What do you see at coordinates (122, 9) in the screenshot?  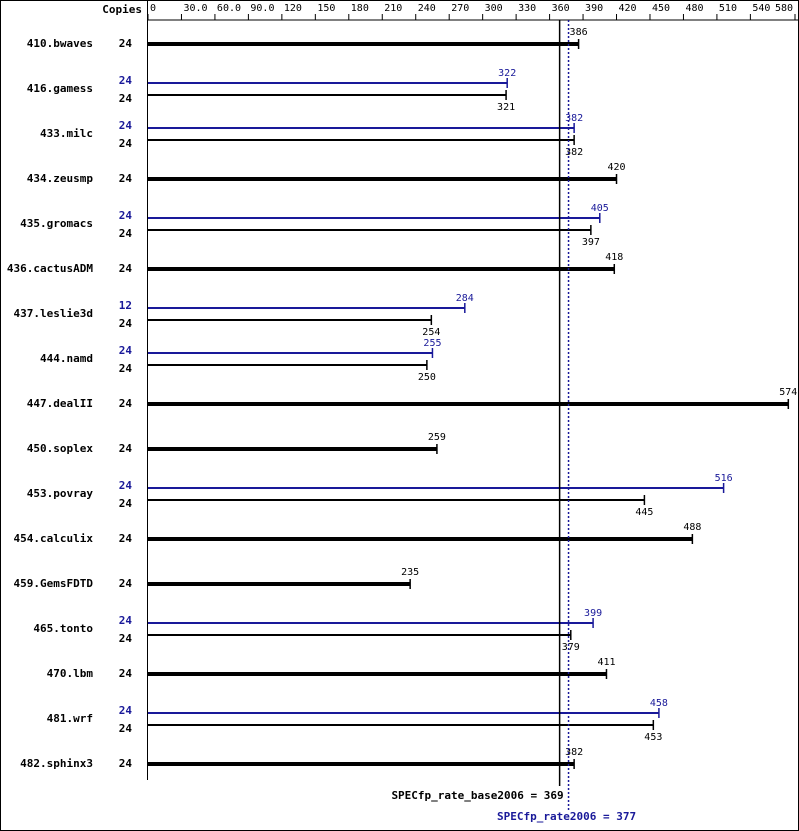 I see `copies-header: Copies` at bounding box center [122, 9].